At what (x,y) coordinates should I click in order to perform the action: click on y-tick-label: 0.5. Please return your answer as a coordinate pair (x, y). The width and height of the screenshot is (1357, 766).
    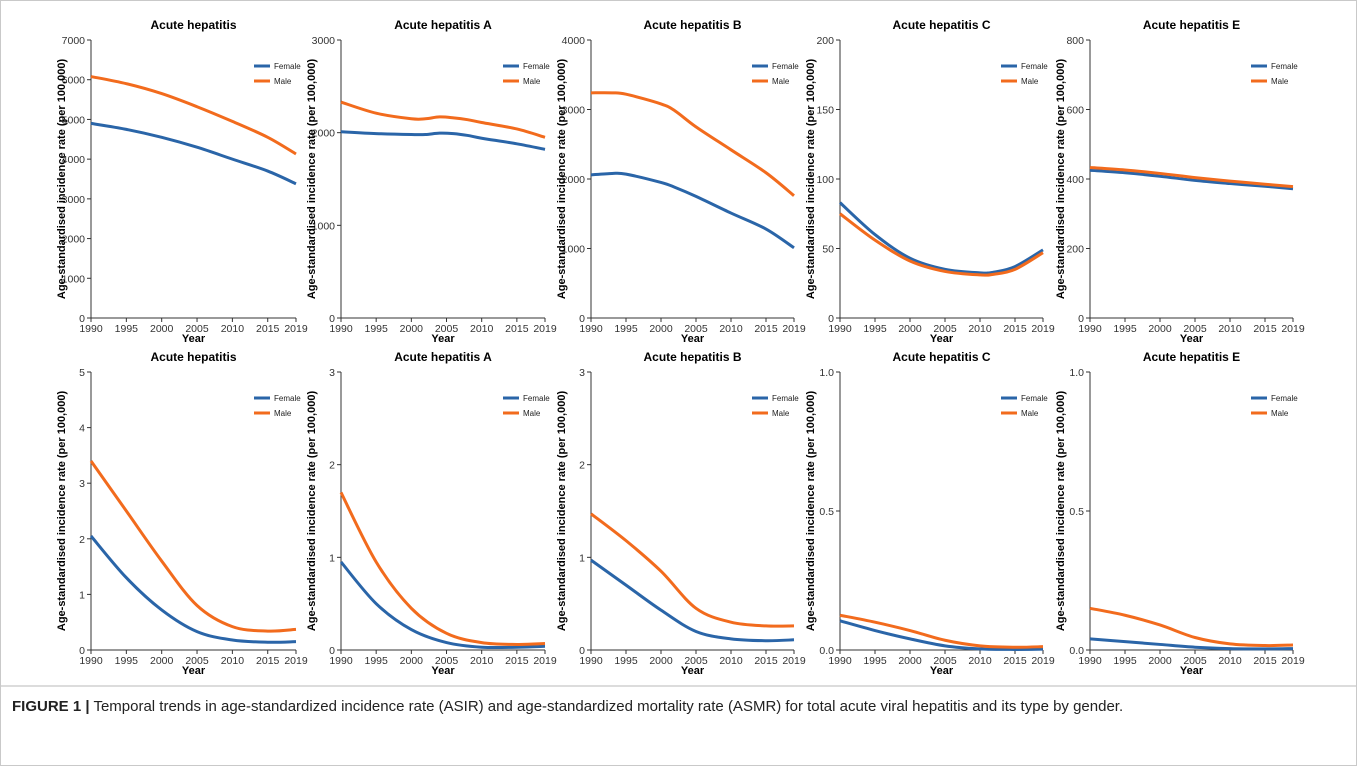
    Looking at the image, I should click on (826, 512).